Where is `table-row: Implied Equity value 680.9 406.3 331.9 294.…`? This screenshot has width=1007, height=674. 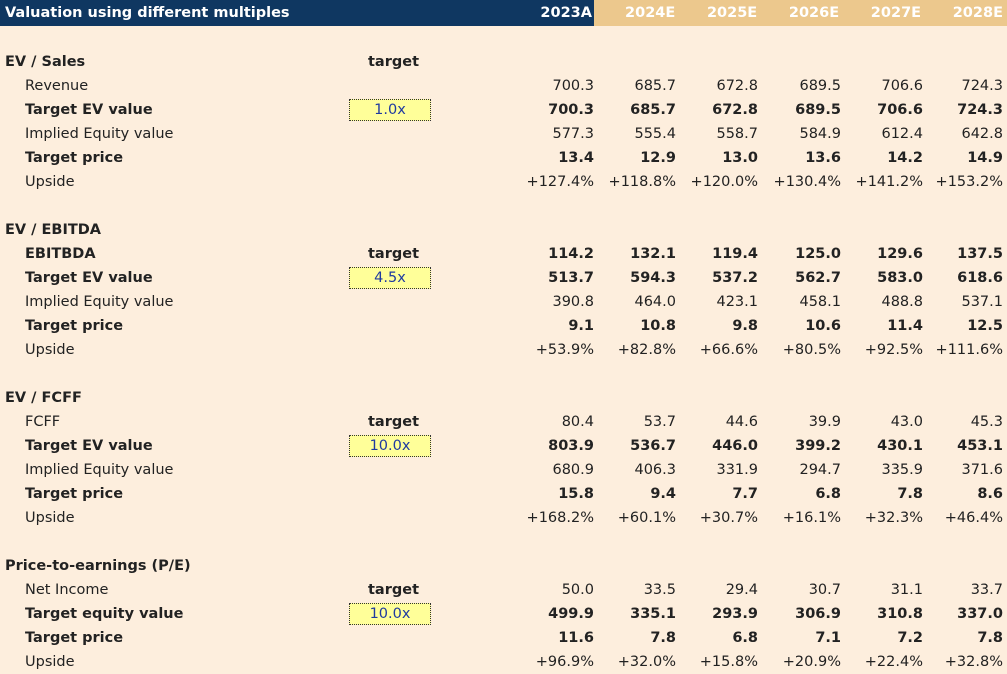
table-row: Implied Equity value 680.9 406.3 331.9 294.… is located at coordinates (503, 470).